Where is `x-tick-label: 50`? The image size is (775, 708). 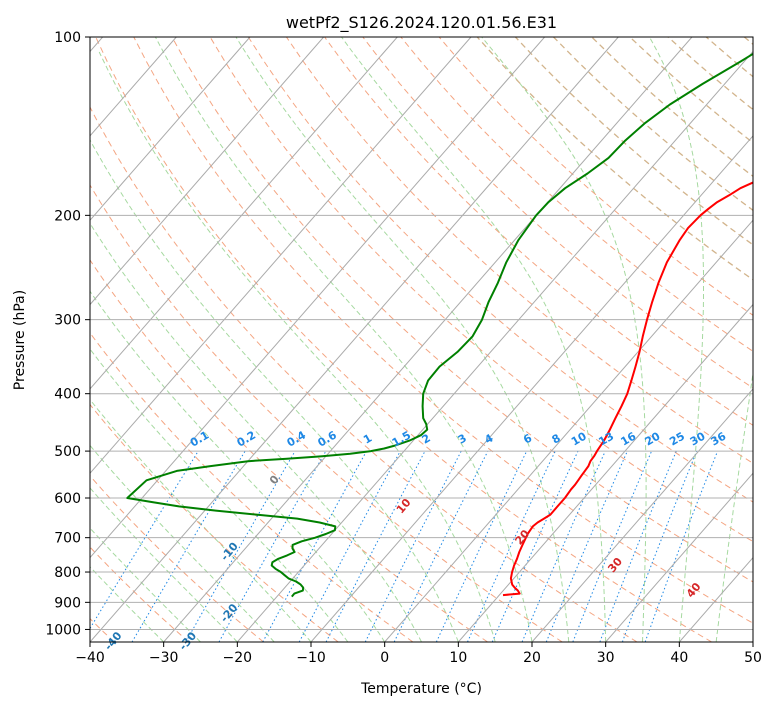 x-tick-label: 50 is located at coordinates (753, 658).